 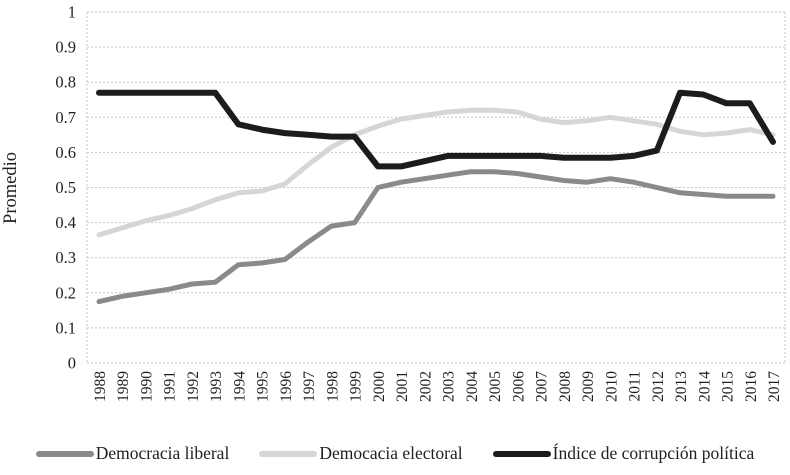 What do you see at coordinates (402, 386) in the screenshot?
I see `x-tick-label-2001: 2001` at bounding box center [402, 386].